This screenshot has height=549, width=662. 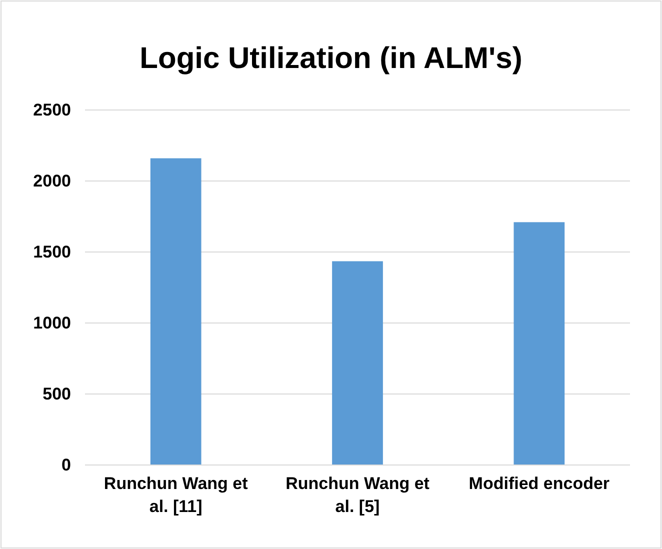 I want to click on x-tick-label: Modified encoder, so click(x=539, y=484).